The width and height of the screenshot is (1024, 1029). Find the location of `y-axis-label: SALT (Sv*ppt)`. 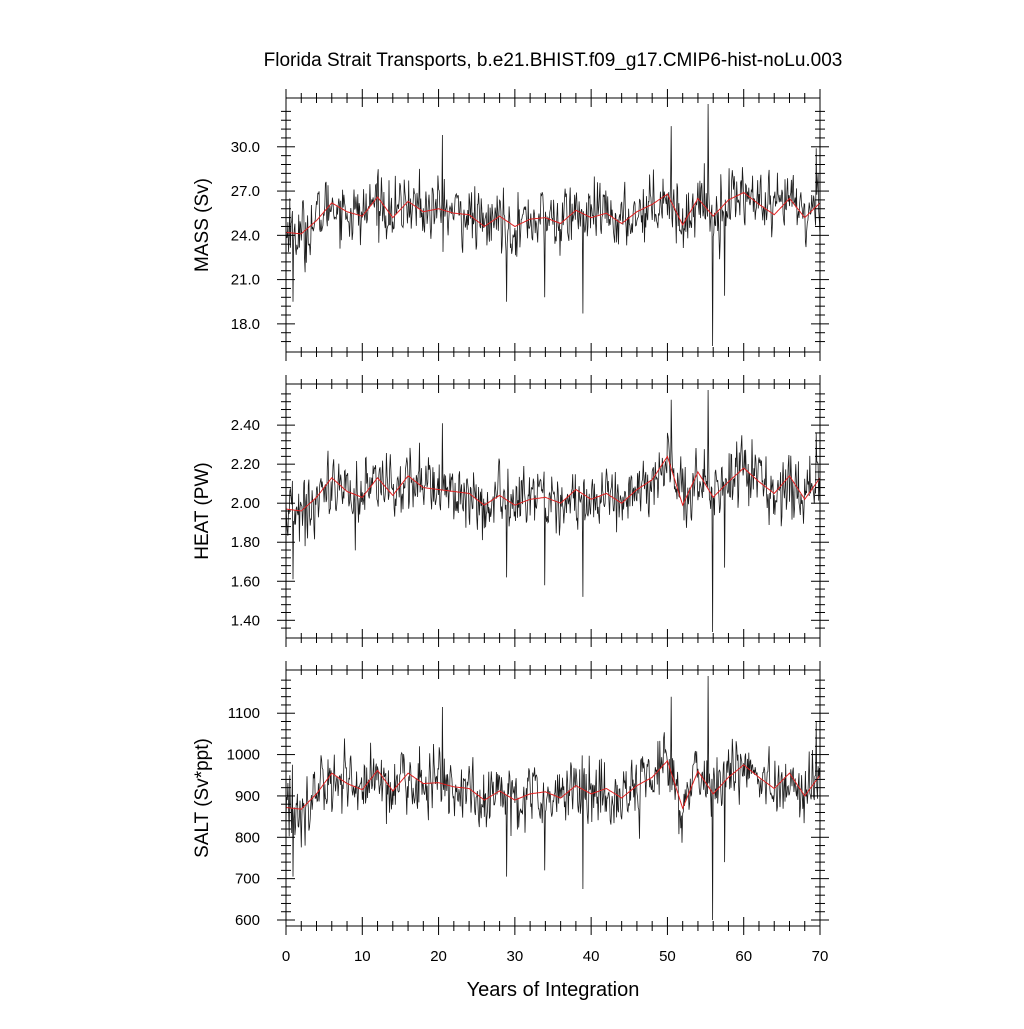

y-axis-label: SALT (Sv*ppt) is located at coordinates (202, 798).